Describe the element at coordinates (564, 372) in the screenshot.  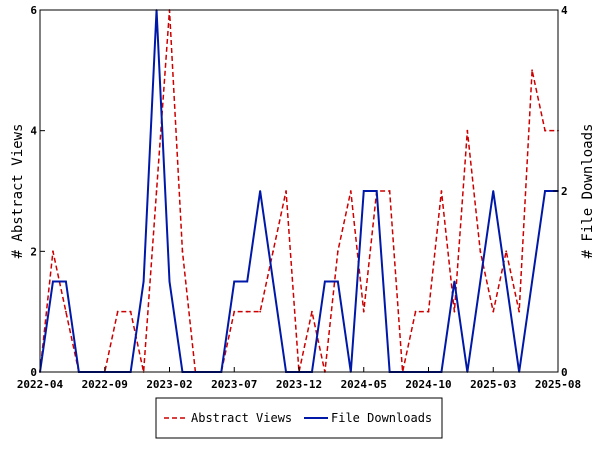
I see `y-right-tick-label: 0` at that location.